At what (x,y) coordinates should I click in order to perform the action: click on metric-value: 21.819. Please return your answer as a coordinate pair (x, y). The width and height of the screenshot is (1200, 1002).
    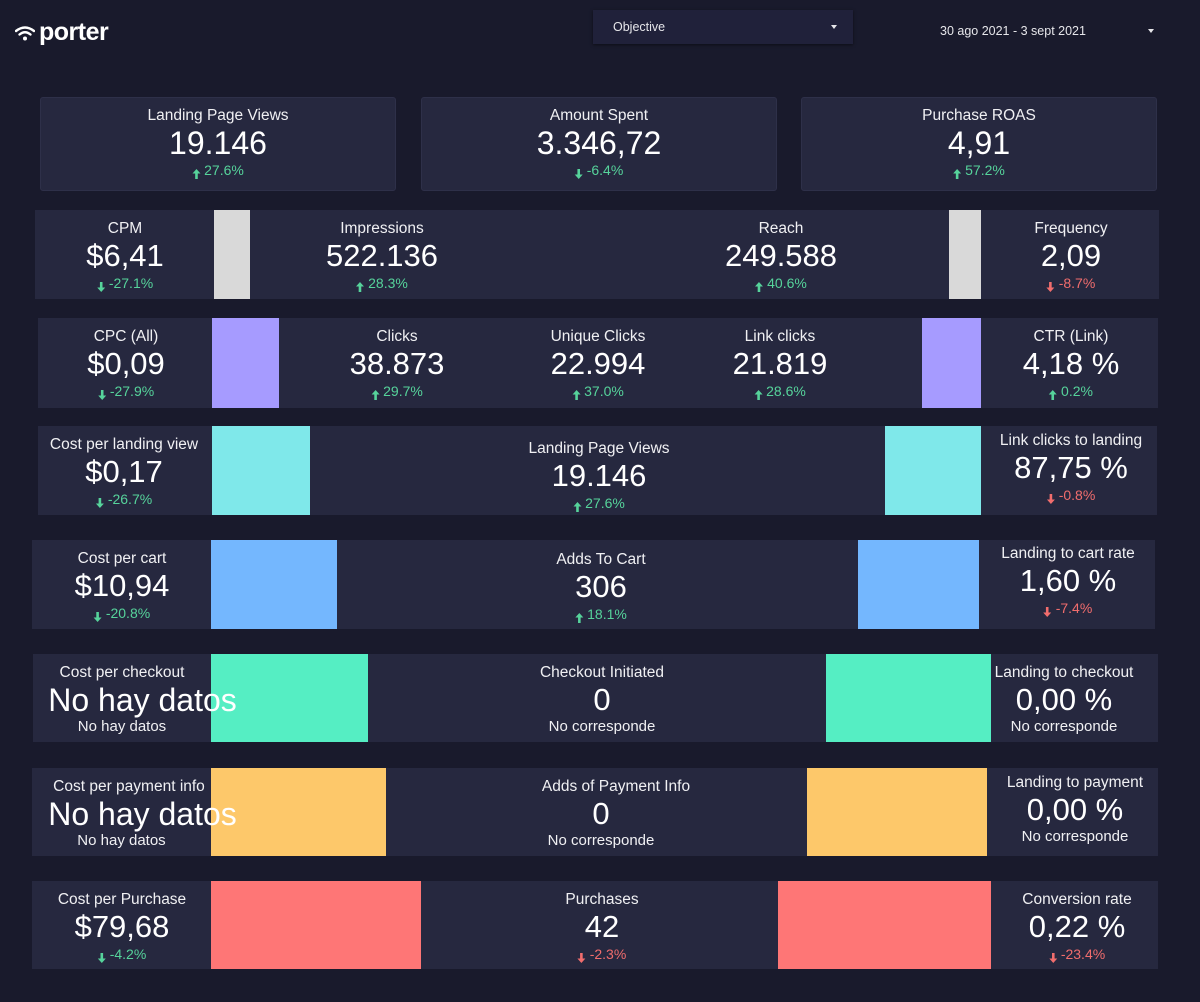
    Looking at the image, I should click on (780, 363).